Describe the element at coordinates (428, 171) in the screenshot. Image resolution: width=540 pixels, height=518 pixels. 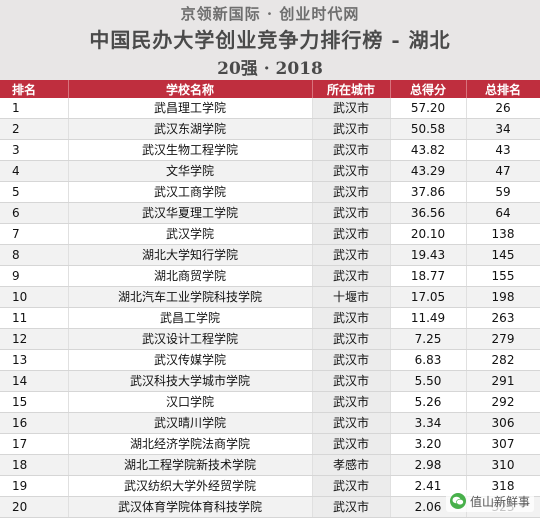
I see `cell-score: 43.29` at that location.